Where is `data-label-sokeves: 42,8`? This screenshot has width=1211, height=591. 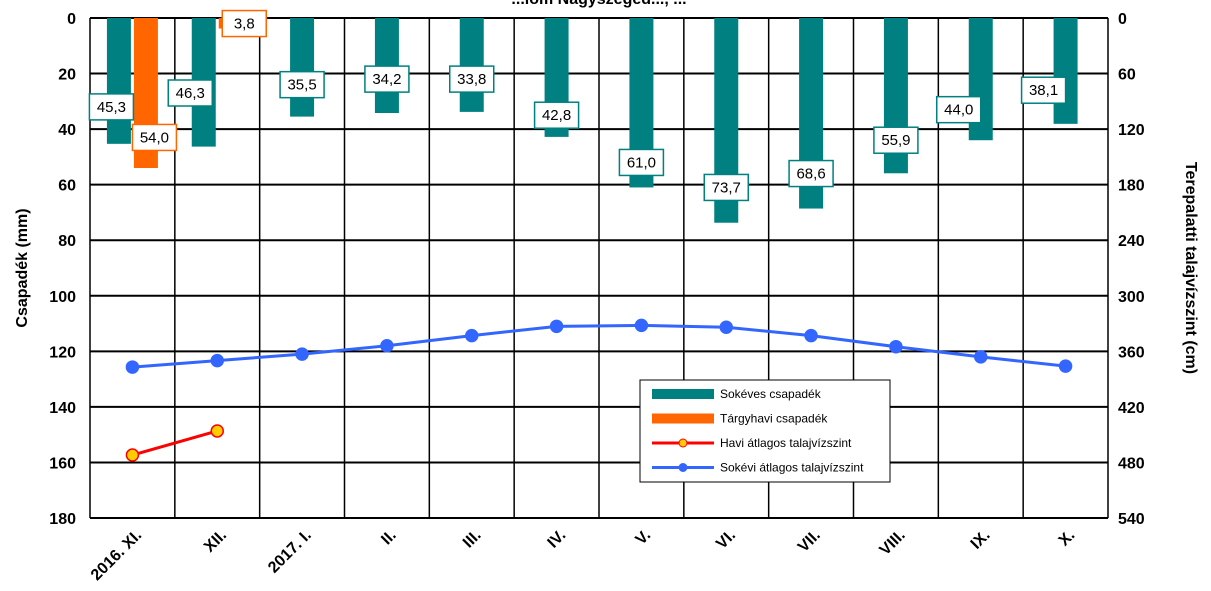
data-label-sokeves: 42,8 is located at coordinates (556, 115).